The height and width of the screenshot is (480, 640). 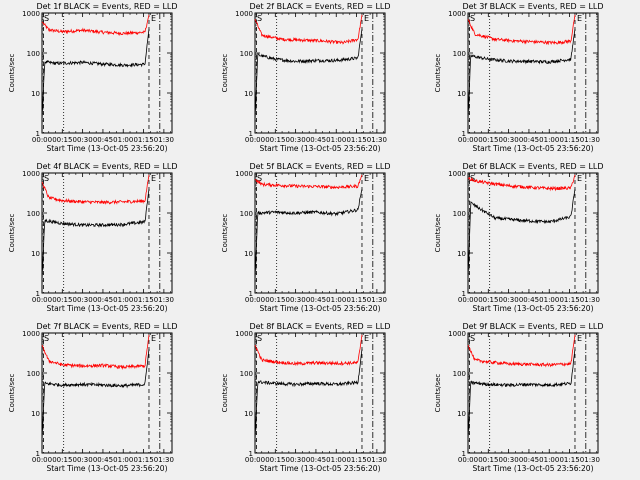 What do you see at coordinates (319, 6) in the screenshot?
I see `panel-title: Det 2f BLACK = Events, RED = LLD` at bounding box center [319, 6].